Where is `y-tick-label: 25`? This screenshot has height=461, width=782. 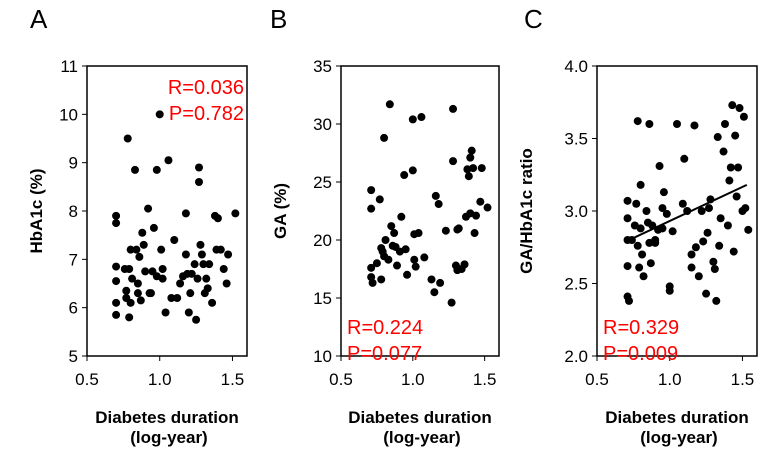
y-tick-label: 25 is located at coordinates (322, 182).